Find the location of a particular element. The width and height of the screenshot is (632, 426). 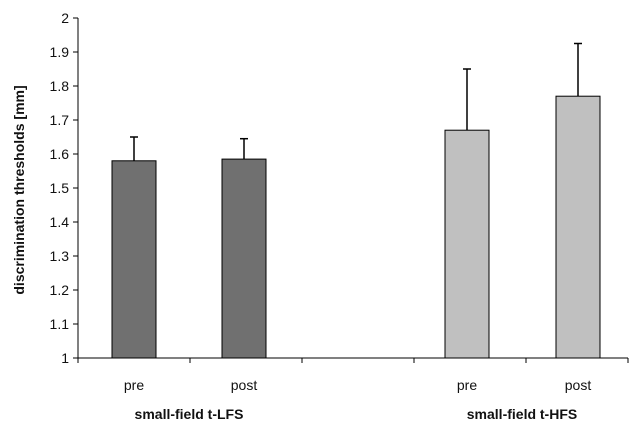

x-axis-category-labels: pre post pre post is located at coordinates (357, 385).